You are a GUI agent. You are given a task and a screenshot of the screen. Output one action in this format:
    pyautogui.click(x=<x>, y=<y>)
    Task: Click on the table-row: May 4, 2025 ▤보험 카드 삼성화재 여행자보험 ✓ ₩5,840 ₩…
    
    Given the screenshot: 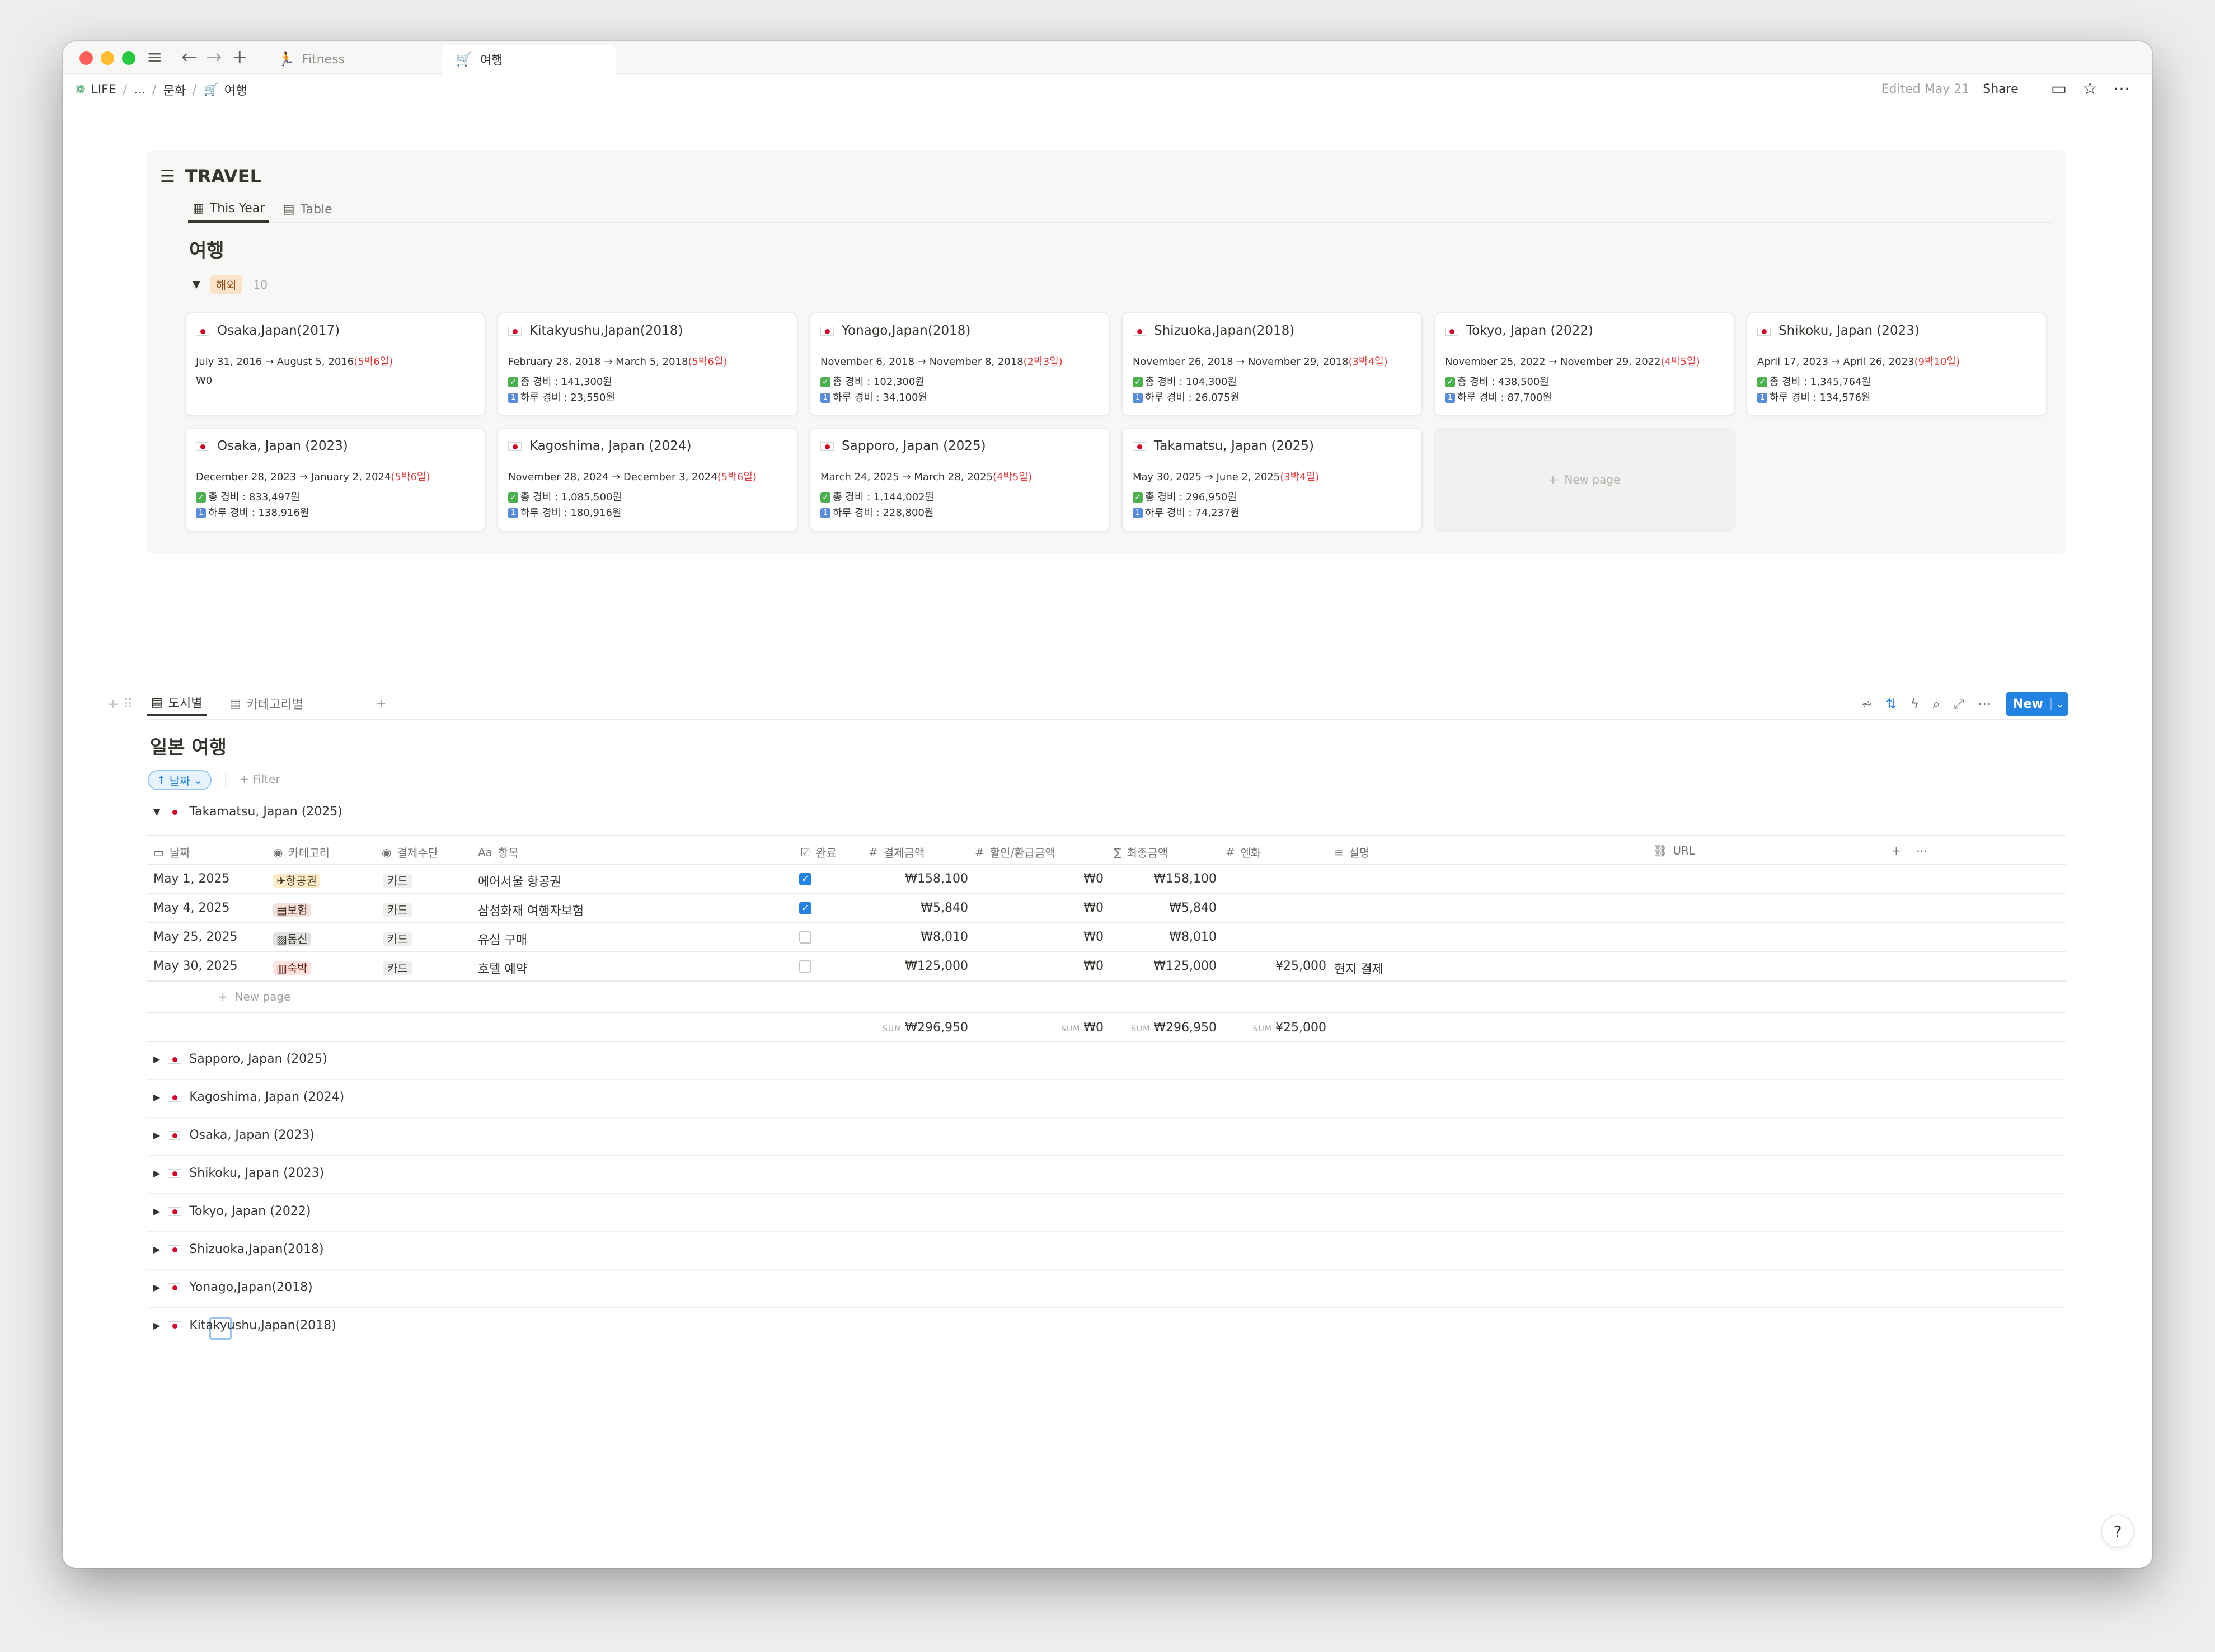 What is the action you would take?
    pyautogui.click(x=1107, y=908)
    